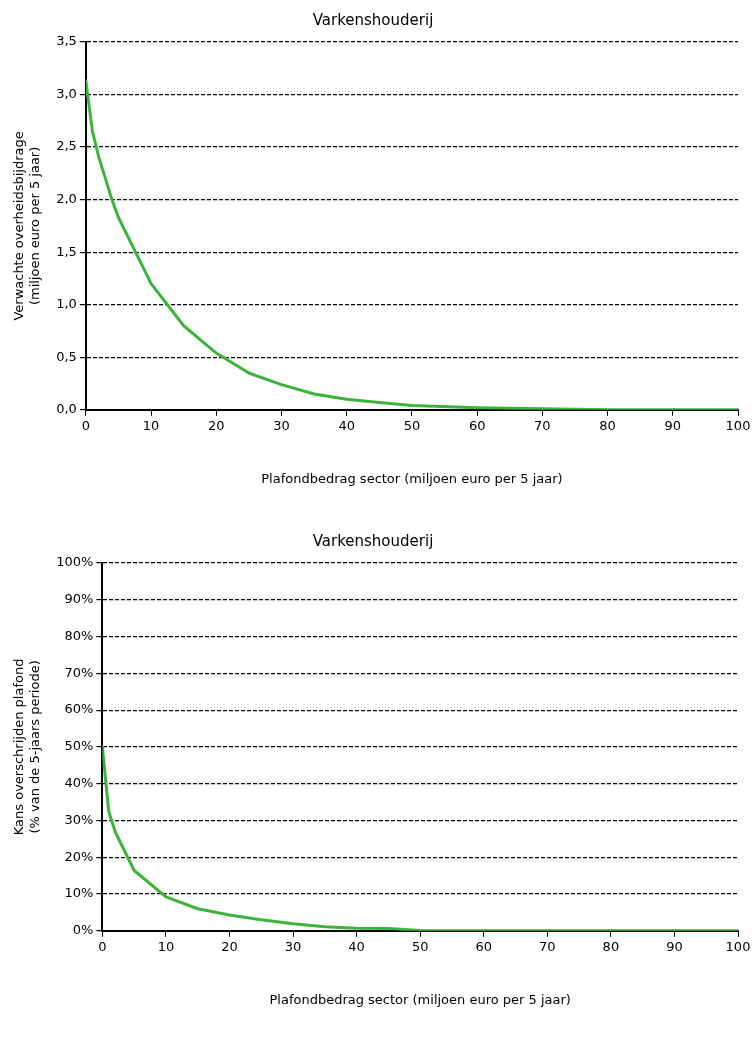  Describe the element at coordinates (79, 783) in the screenshot. I see `y-tick-label: 40%` at that location.